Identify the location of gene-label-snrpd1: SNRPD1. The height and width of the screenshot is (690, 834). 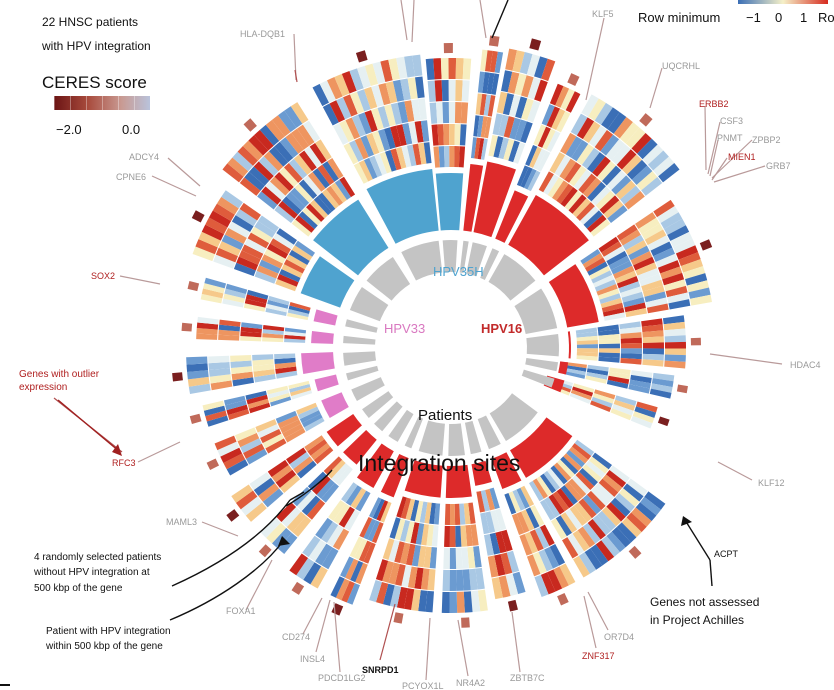
(380, 670).